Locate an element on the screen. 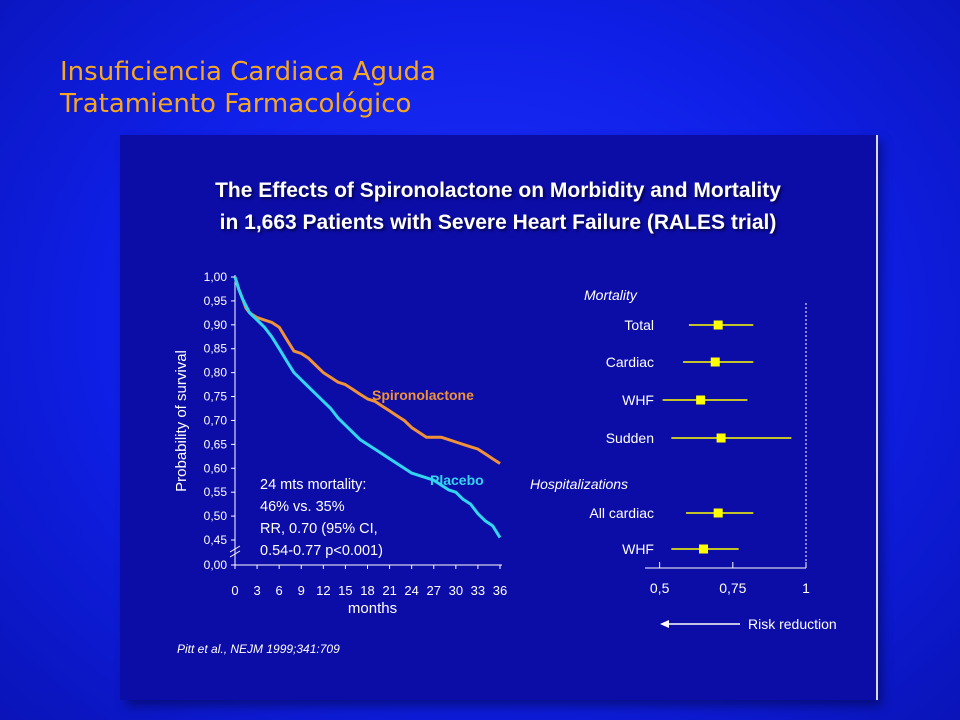  x-tick-label: 15 is located at coordinates (345, 590).